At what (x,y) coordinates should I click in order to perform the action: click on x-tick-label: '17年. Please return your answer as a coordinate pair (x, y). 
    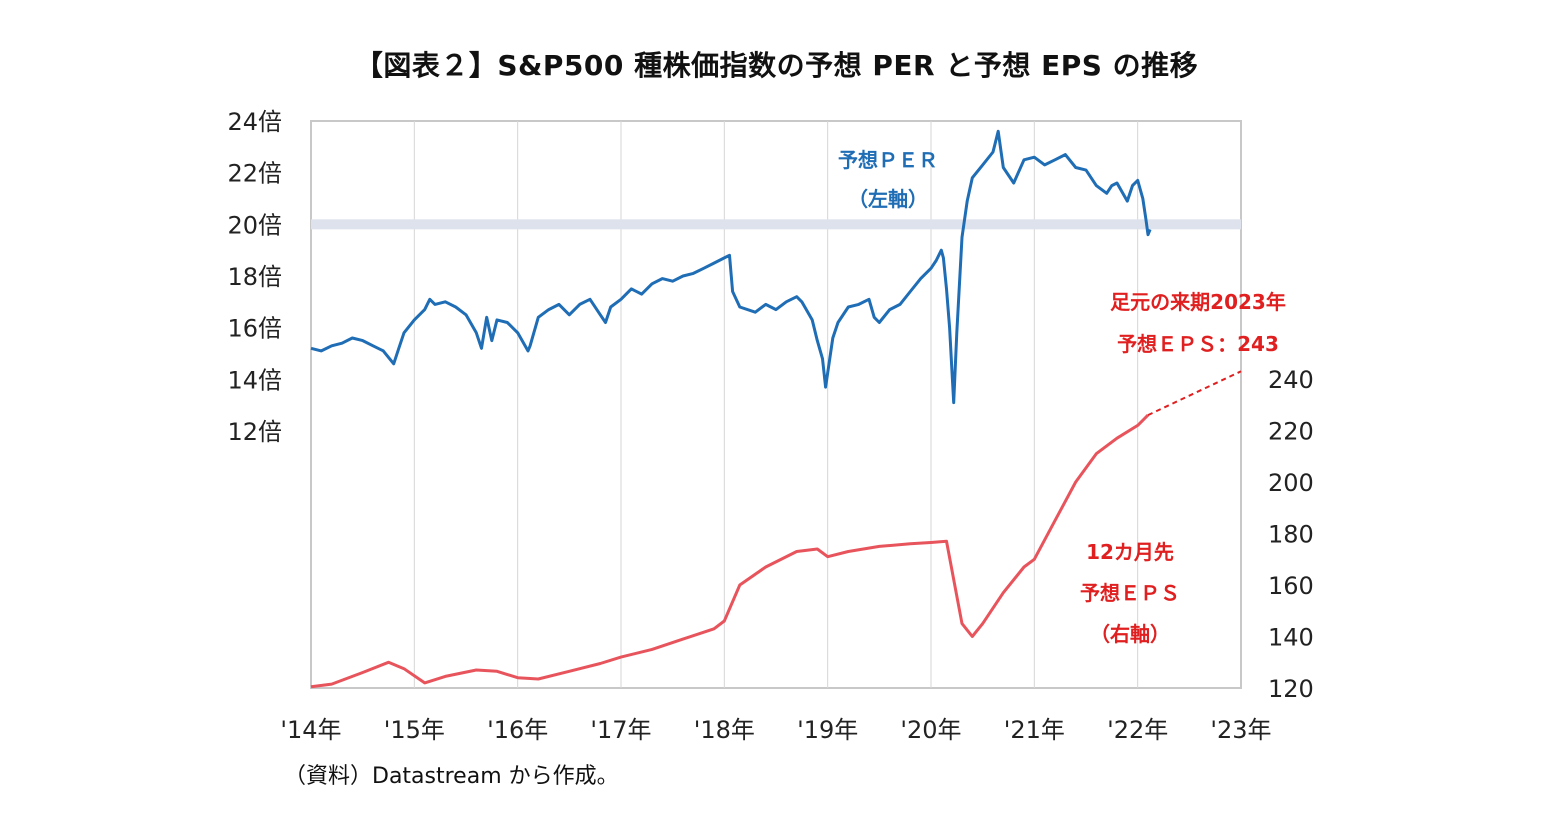
    Looking at the image, I should click on (620, 730).